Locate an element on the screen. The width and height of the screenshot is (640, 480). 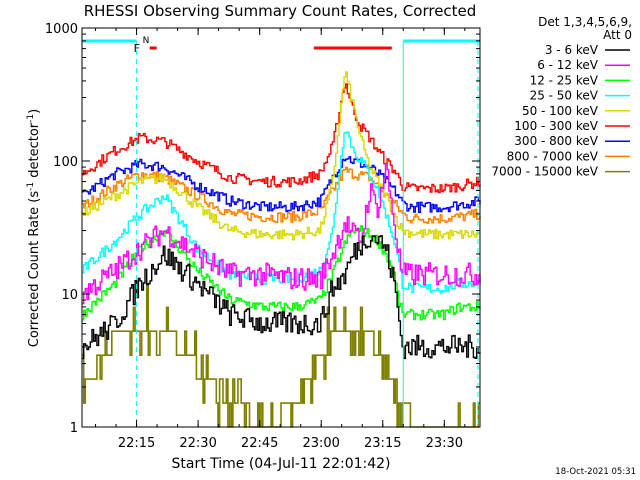
legend-label-12-25-kev: 12 - 25 keV is located at coordinates (564, 80).